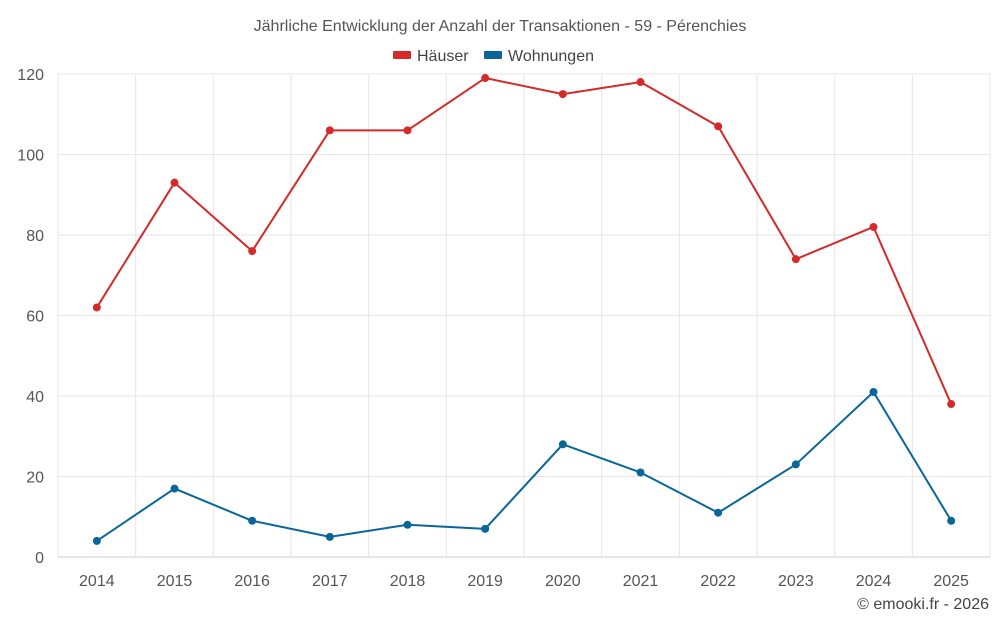 Image resolution: width=1000 pixels, height=625 pixels. What do you see at coordinates (35, 397) in the screenshot?
I see `y-tick-label: 40` at bounding box center [35, 397].